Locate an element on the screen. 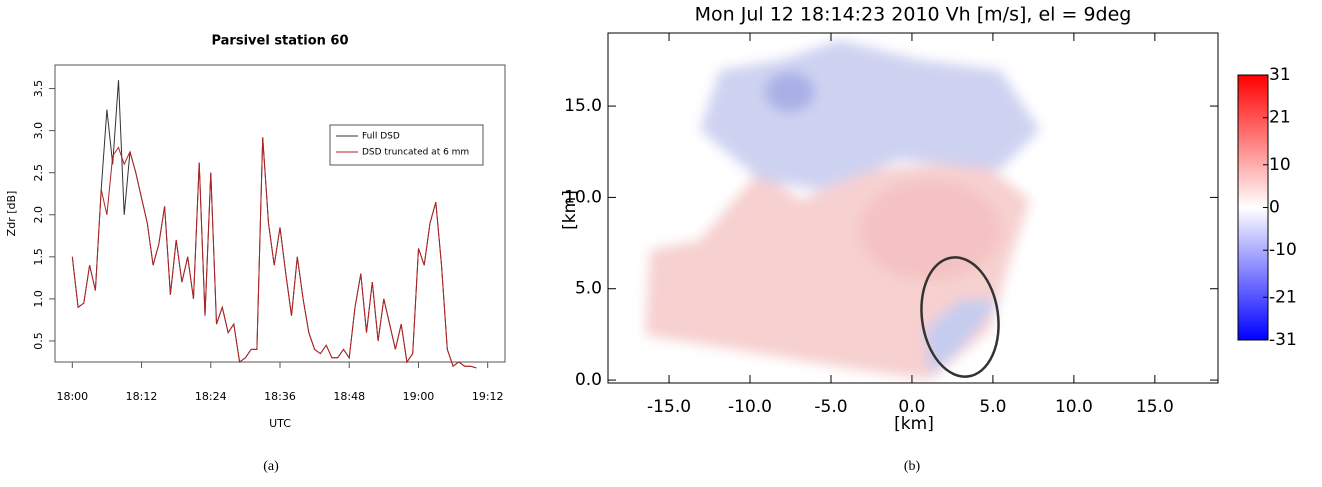  x-tick-label: 18:36 is located at coordinates (280, 396).